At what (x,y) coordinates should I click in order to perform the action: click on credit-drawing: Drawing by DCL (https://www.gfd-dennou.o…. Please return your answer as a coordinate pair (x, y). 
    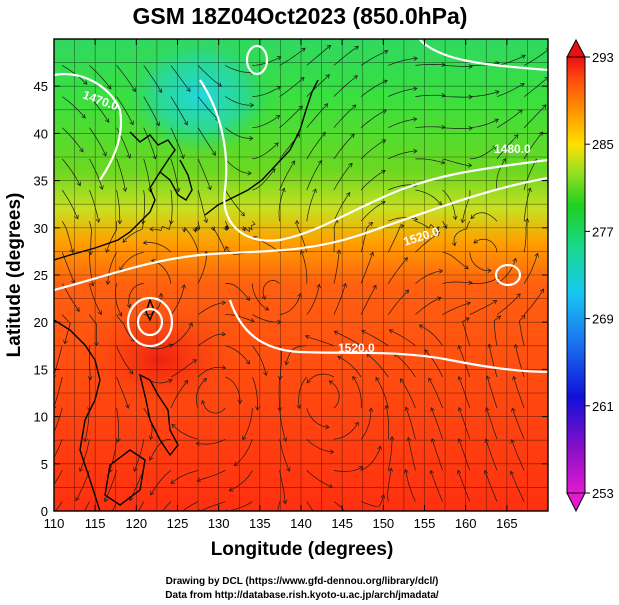
    Looking at the image, I should click on (302, 581).